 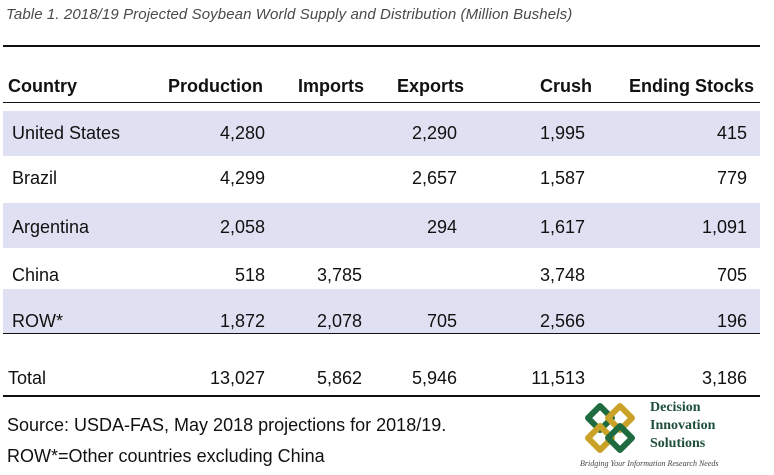 What do you see at coordinates (51, 227) in the screenshot?
I see `cell-country: Argentina` at bounding box center [51, 227].